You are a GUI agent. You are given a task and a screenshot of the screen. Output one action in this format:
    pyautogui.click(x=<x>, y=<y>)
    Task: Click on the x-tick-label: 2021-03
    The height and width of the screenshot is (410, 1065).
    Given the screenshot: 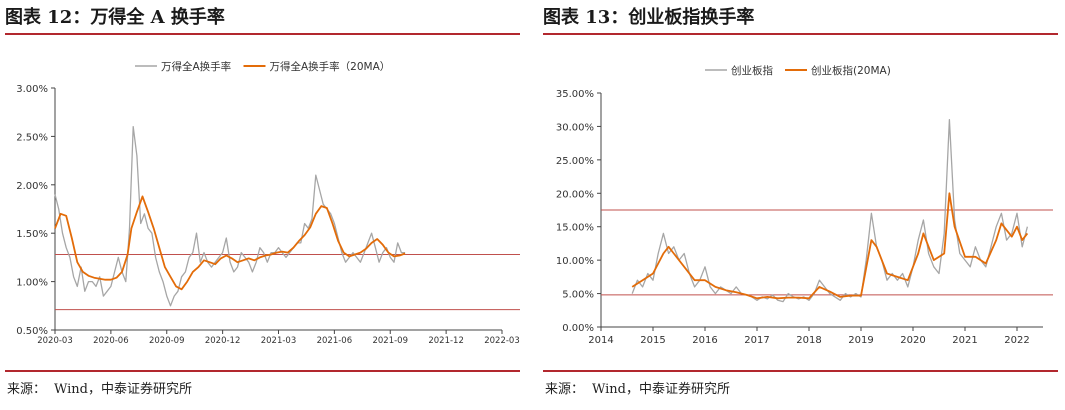 What is the action you would take?
    pyautogui.click(x=279, y=341)
    